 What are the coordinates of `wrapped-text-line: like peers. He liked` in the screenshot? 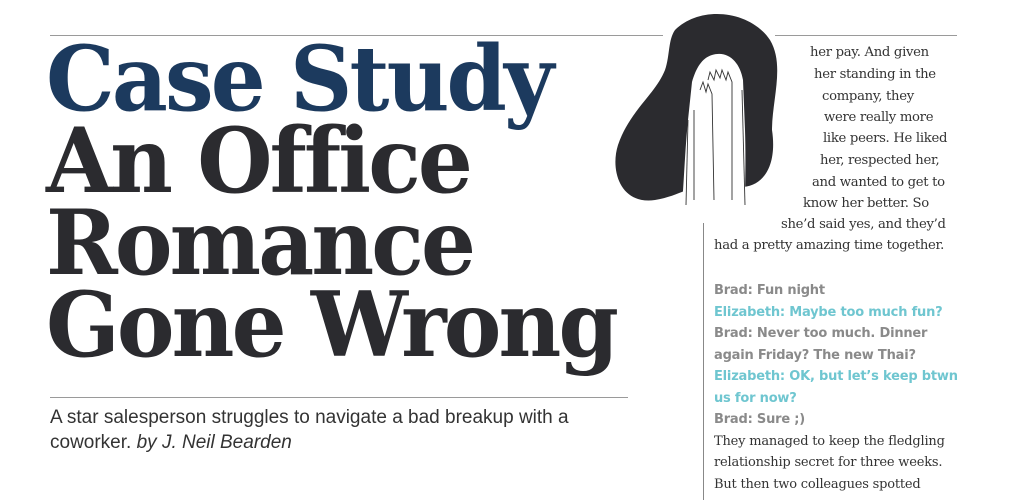 It's located at (885, 138).